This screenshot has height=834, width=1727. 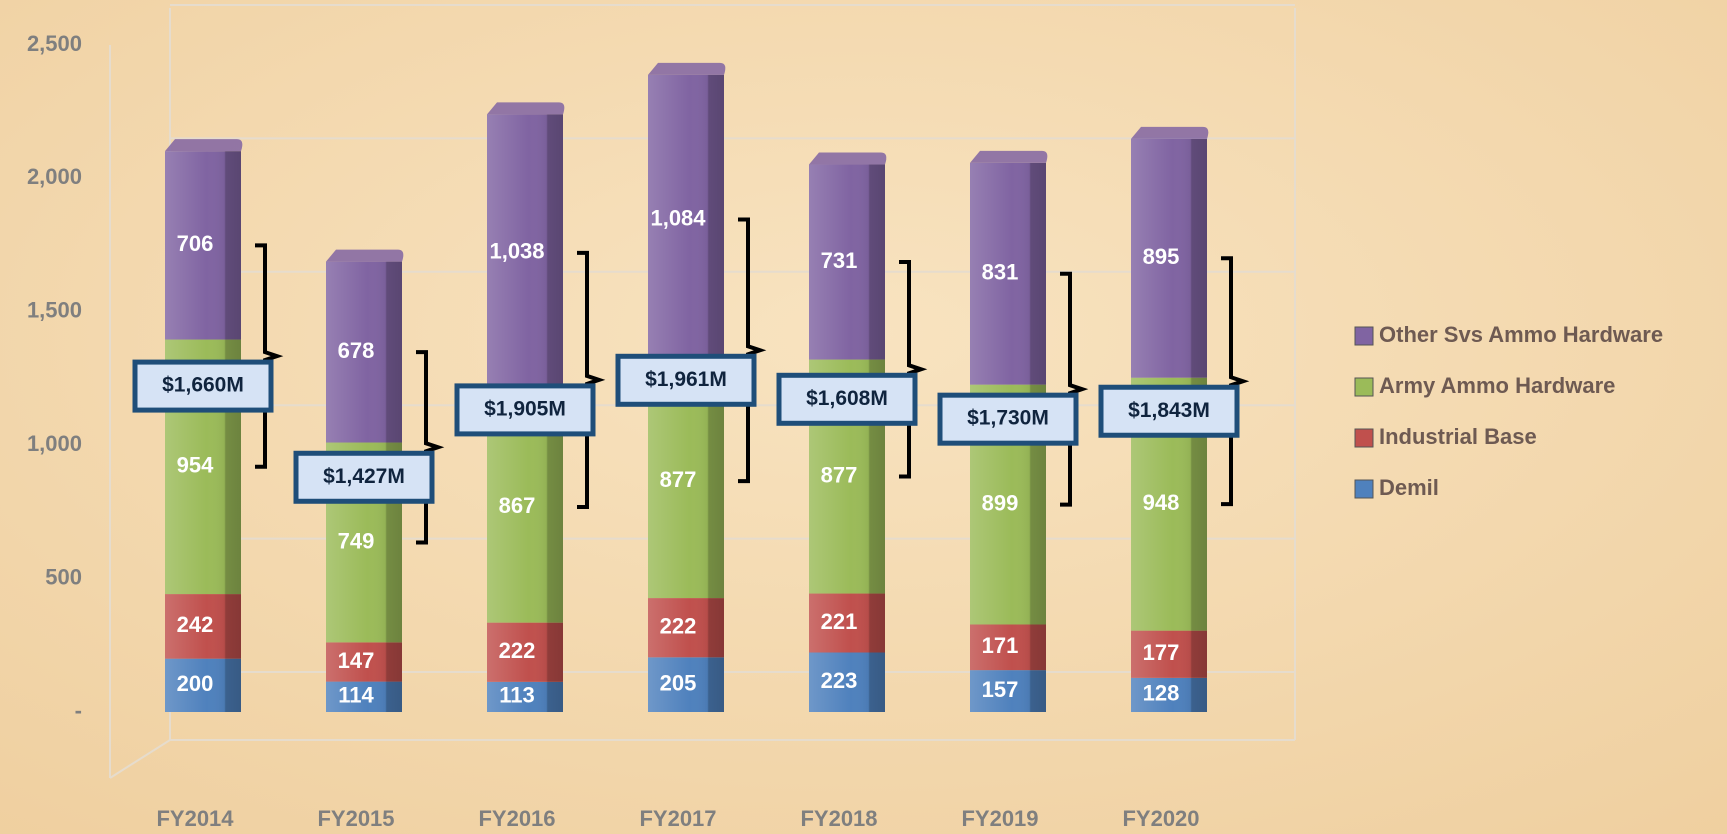 I want to click on legend-label: Demil, so click(x=1409, y=487).